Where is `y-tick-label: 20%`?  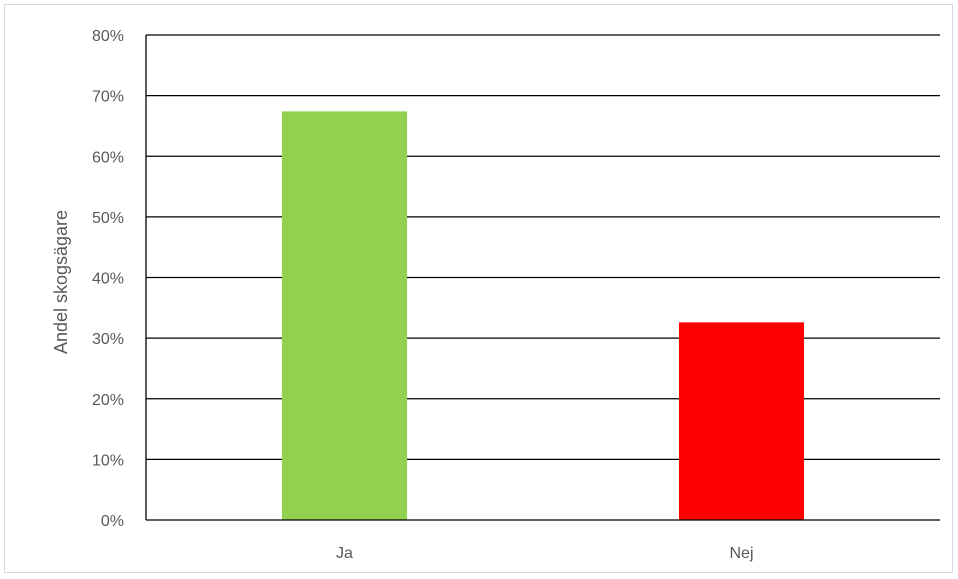
y-tick-label: 20% is located at coordinates (108, 400).